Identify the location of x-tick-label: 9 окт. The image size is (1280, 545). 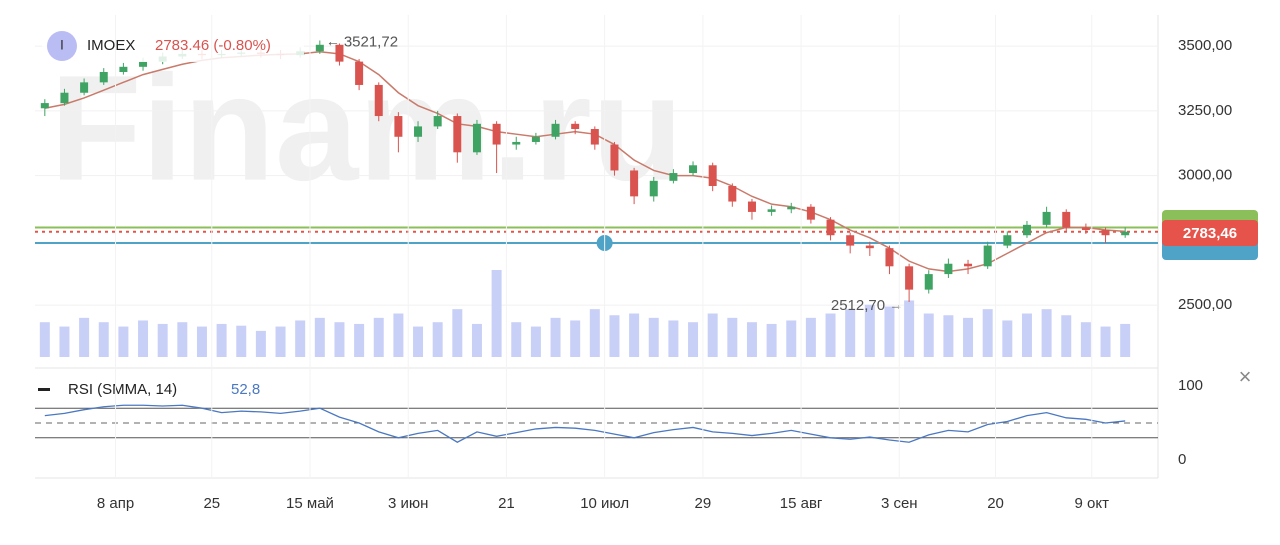
(1092, 503).